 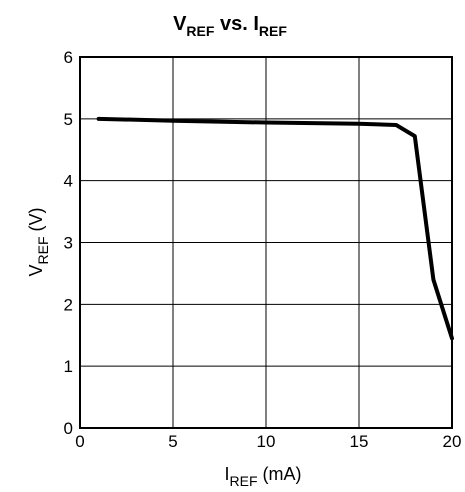 I want to click on y-tick-label: 6, so click(x=68, y=57).